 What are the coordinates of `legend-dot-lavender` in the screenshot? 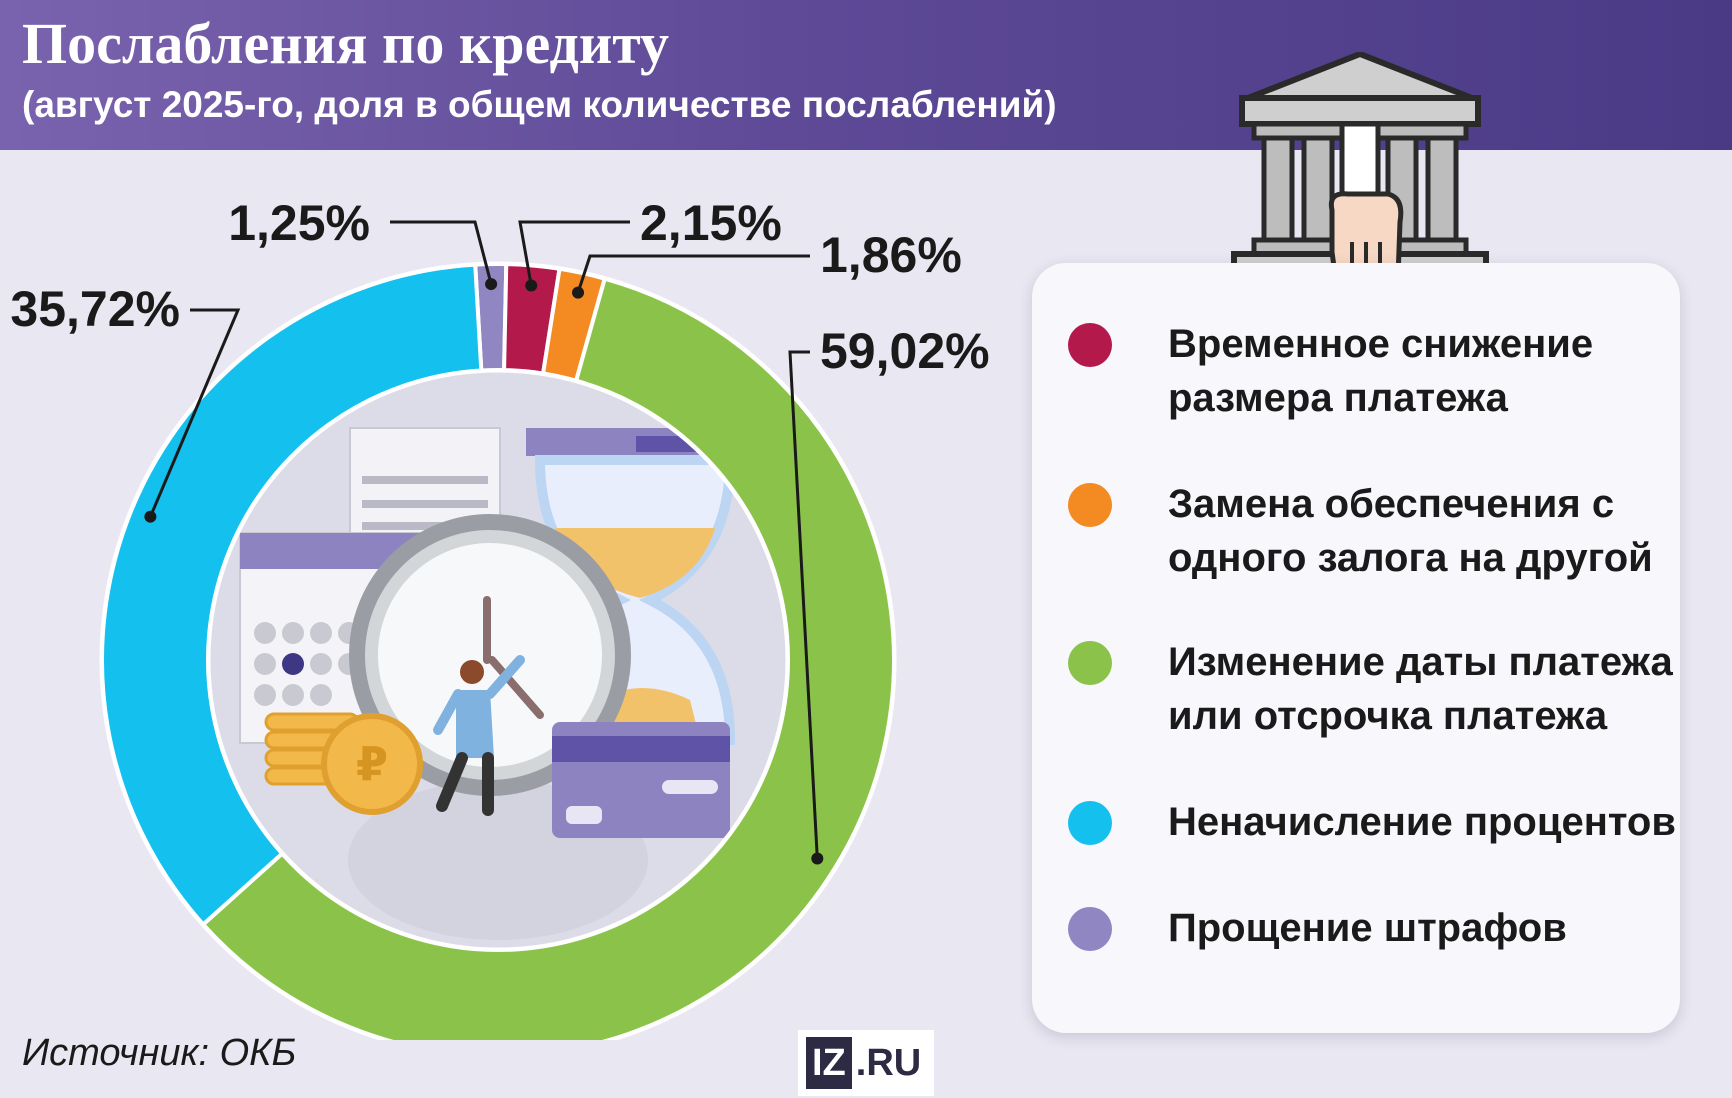 It's located at (1090, 929).